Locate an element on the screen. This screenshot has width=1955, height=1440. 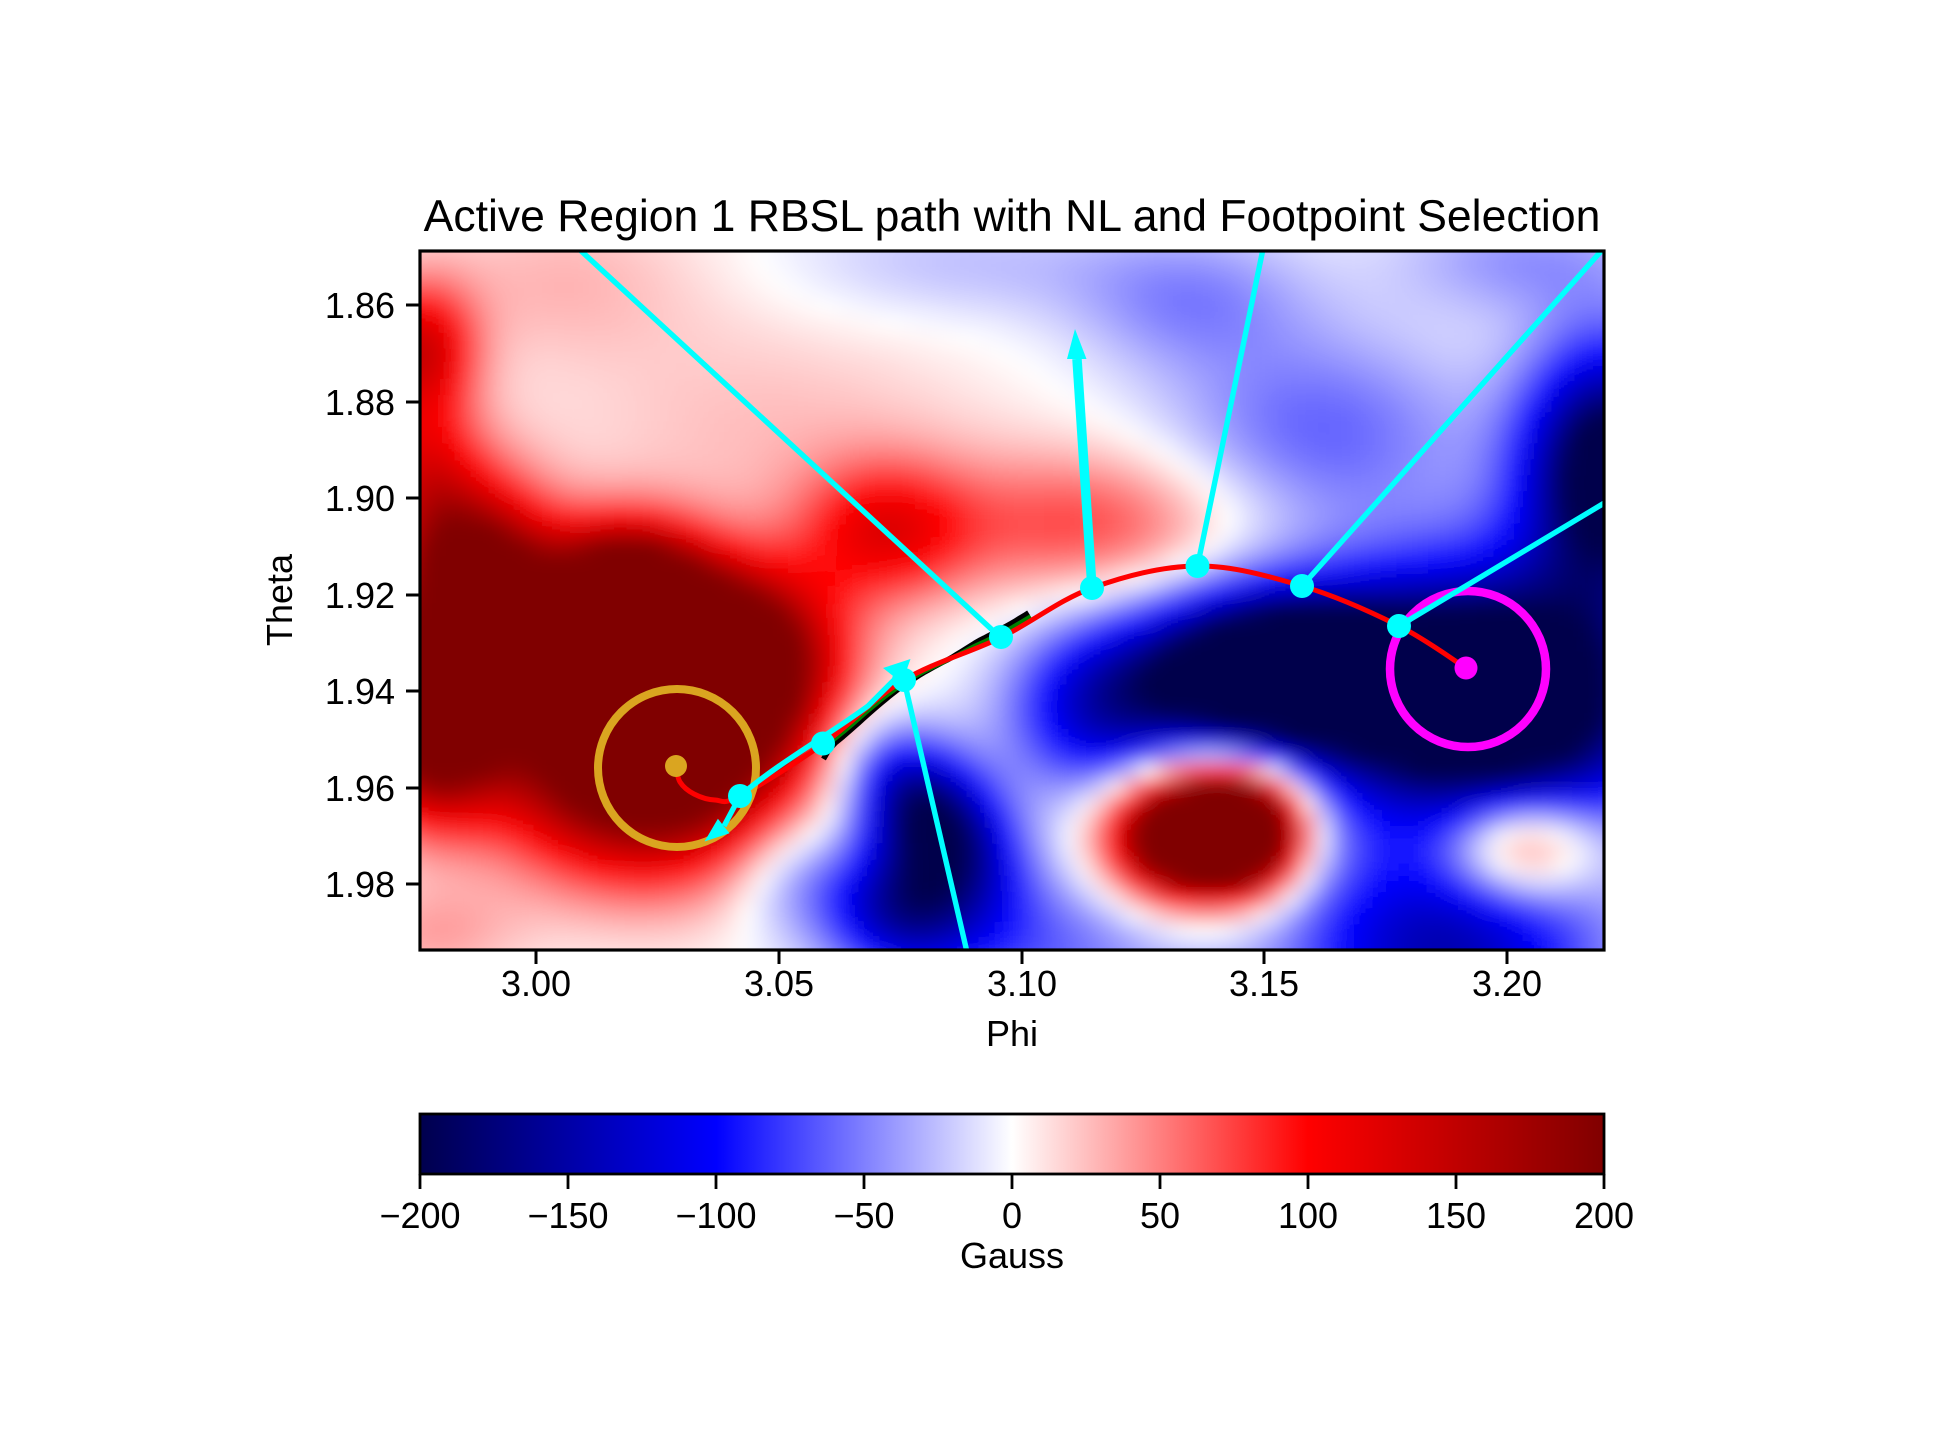
svg-text: −50 is located at coordinates (863, 1215).